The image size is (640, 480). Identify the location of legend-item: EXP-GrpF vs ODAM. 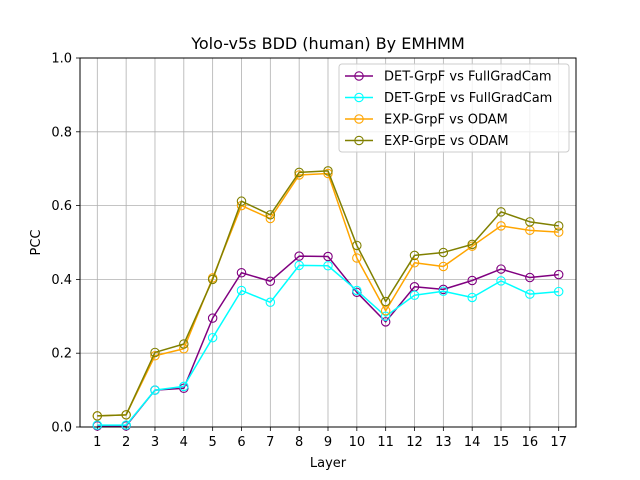
(426, 120).